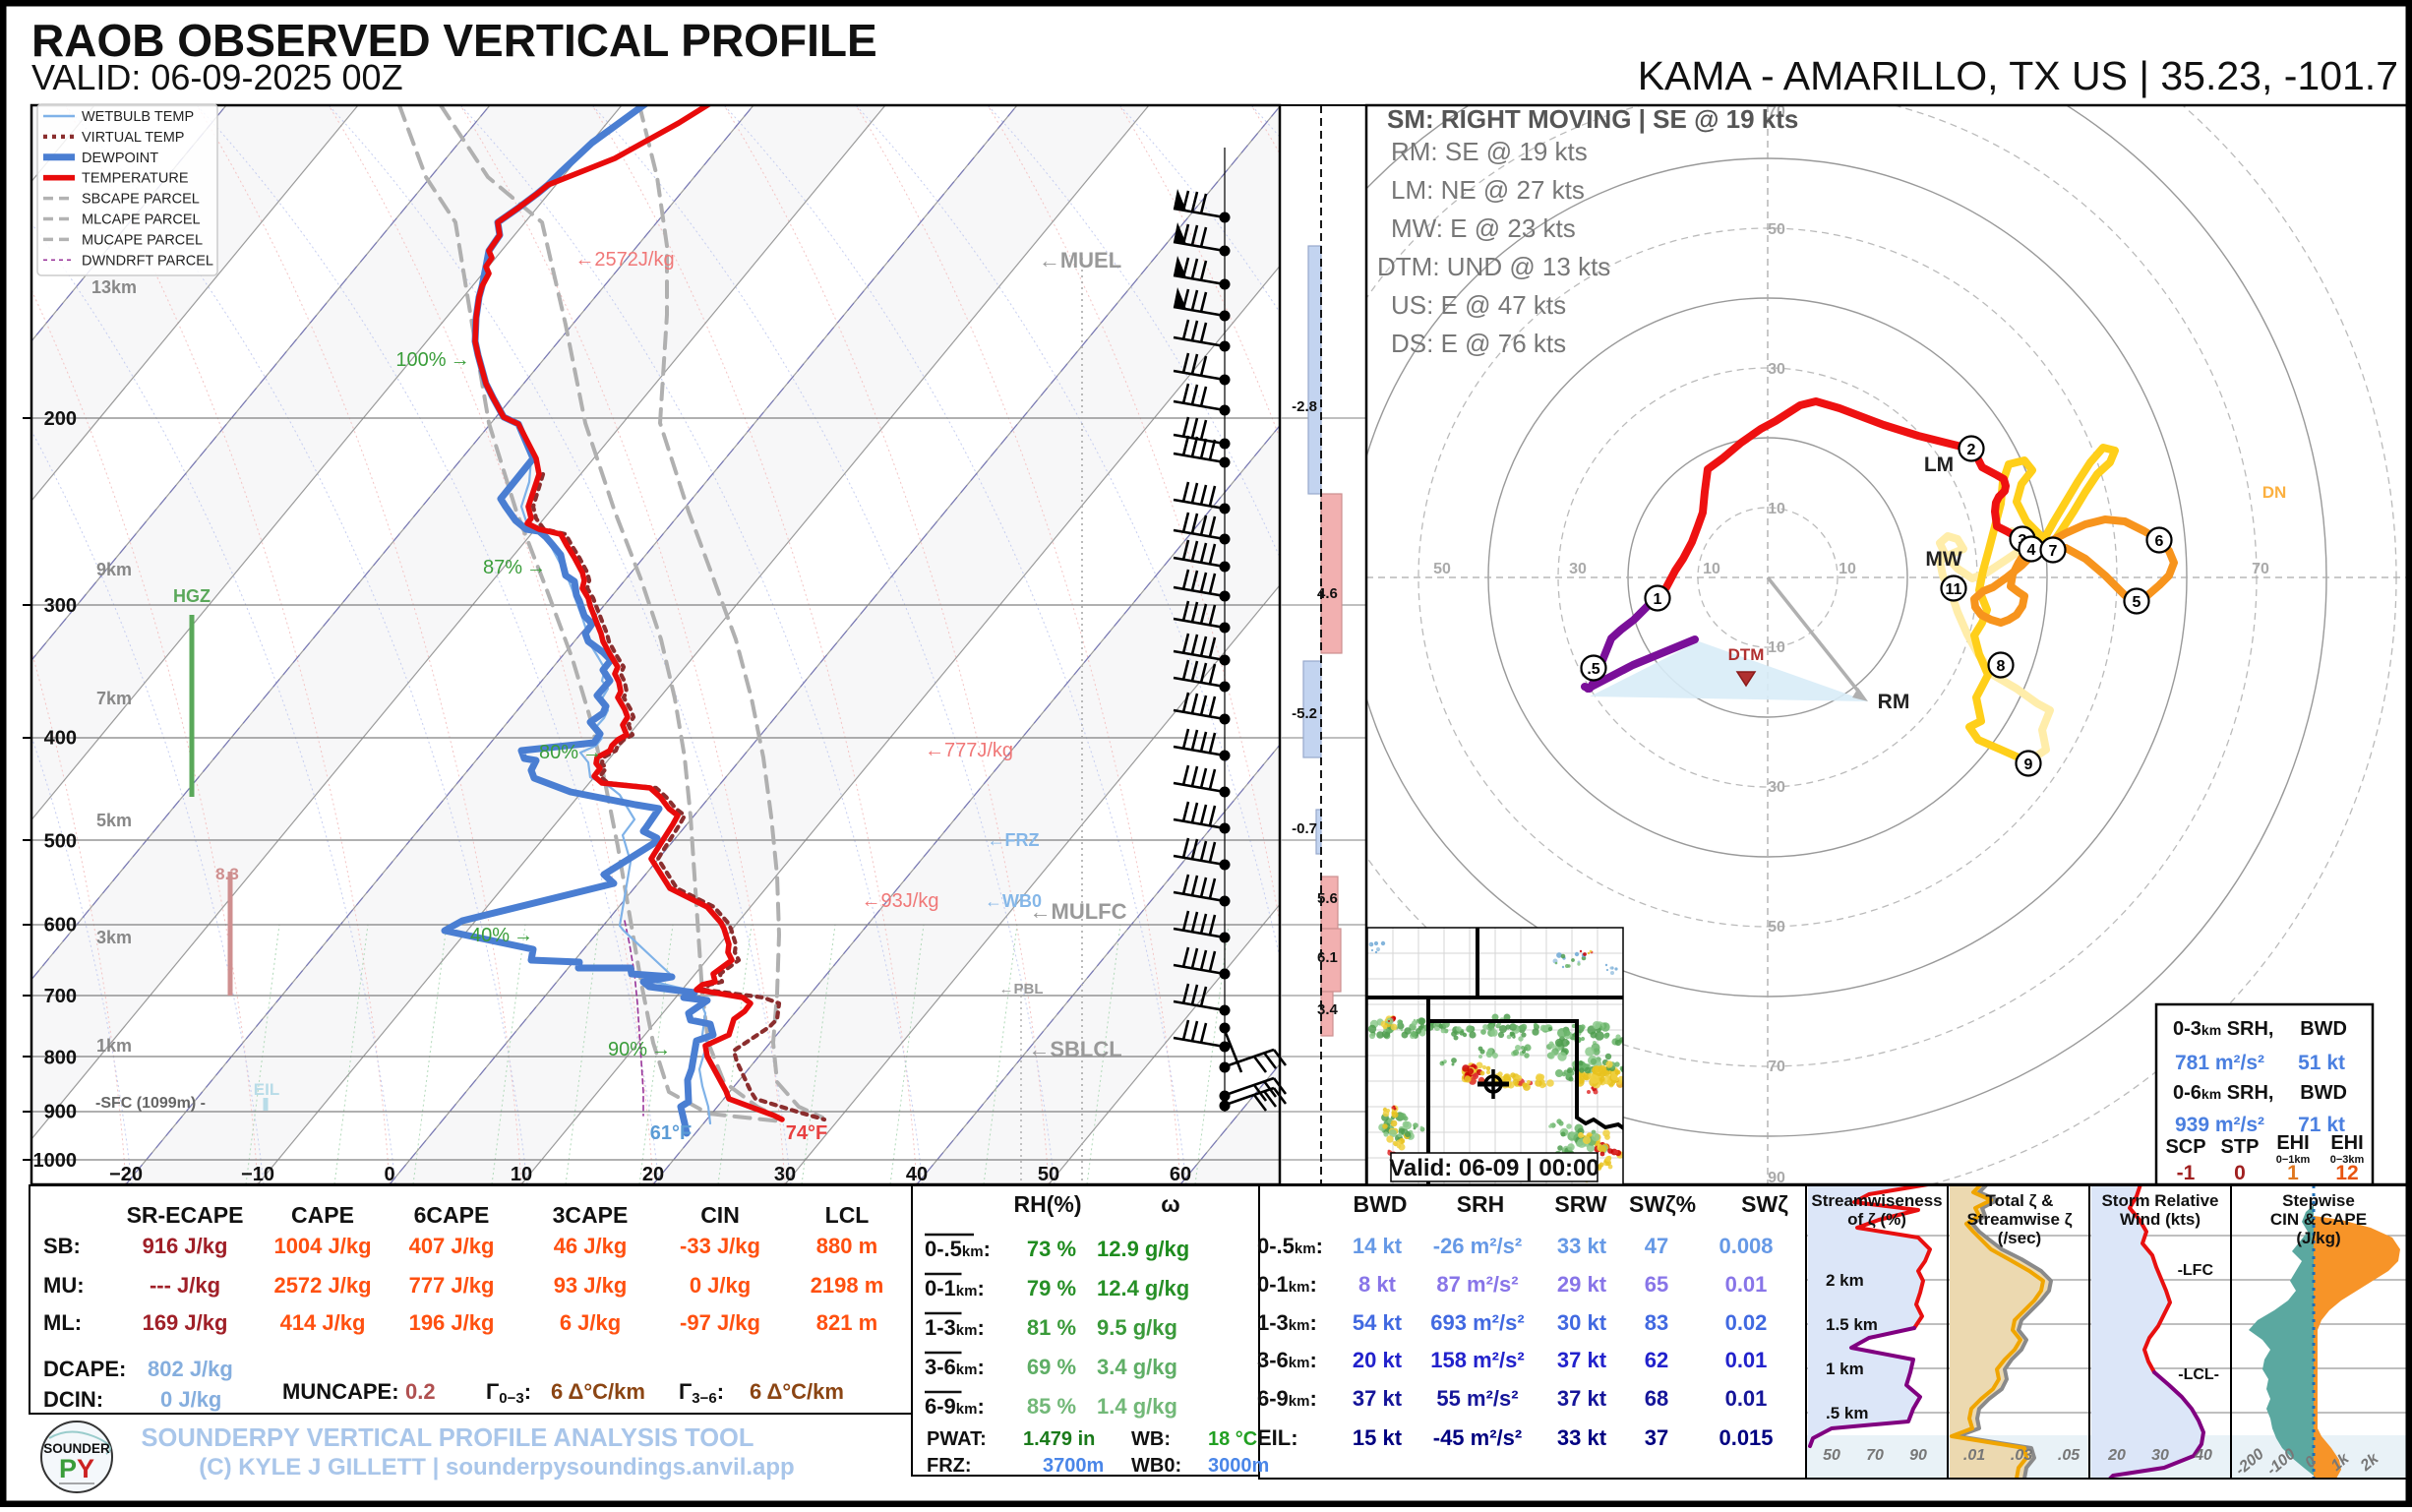 This screenshot has width=2412, height=1512. I want to click on svg-text: 2198 m, so click(847, 1286).